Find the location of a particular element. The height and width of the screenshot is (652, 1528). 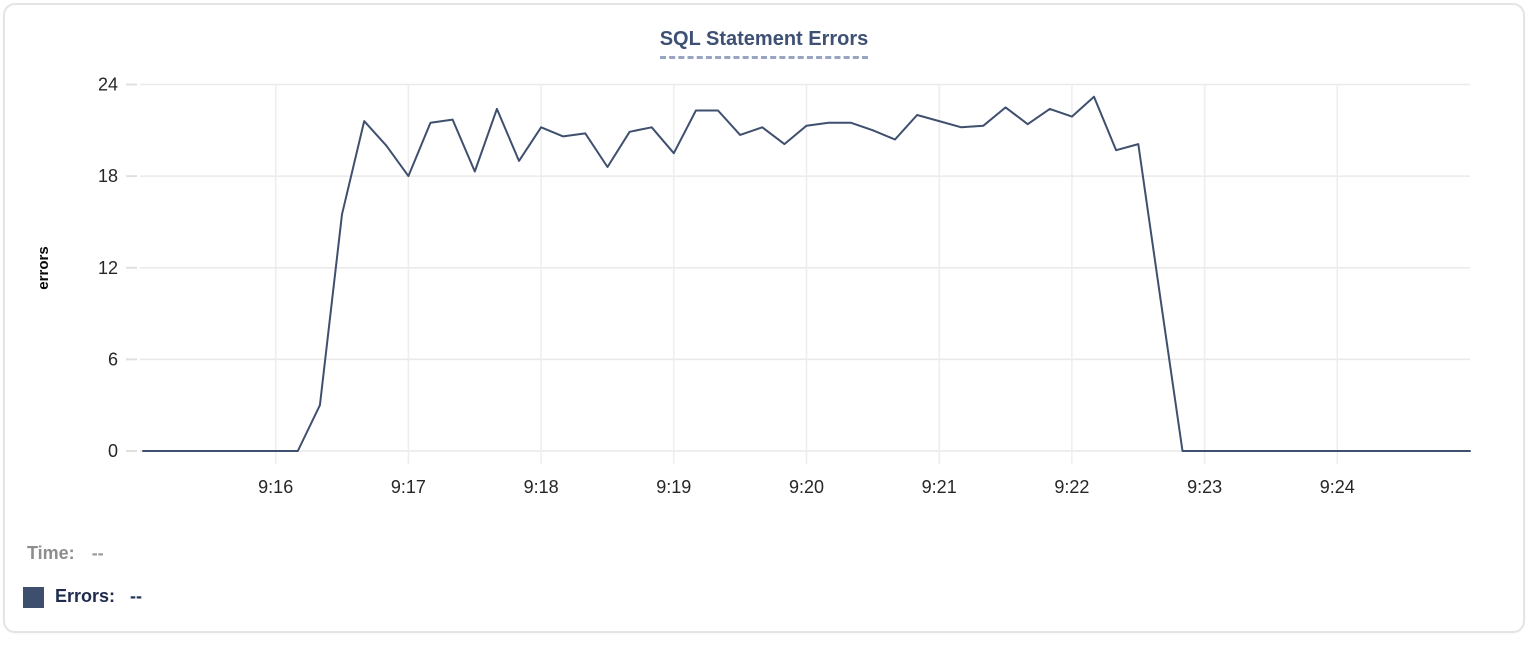

x-tick-label: 9:19 is located at coordinates (673, 487).